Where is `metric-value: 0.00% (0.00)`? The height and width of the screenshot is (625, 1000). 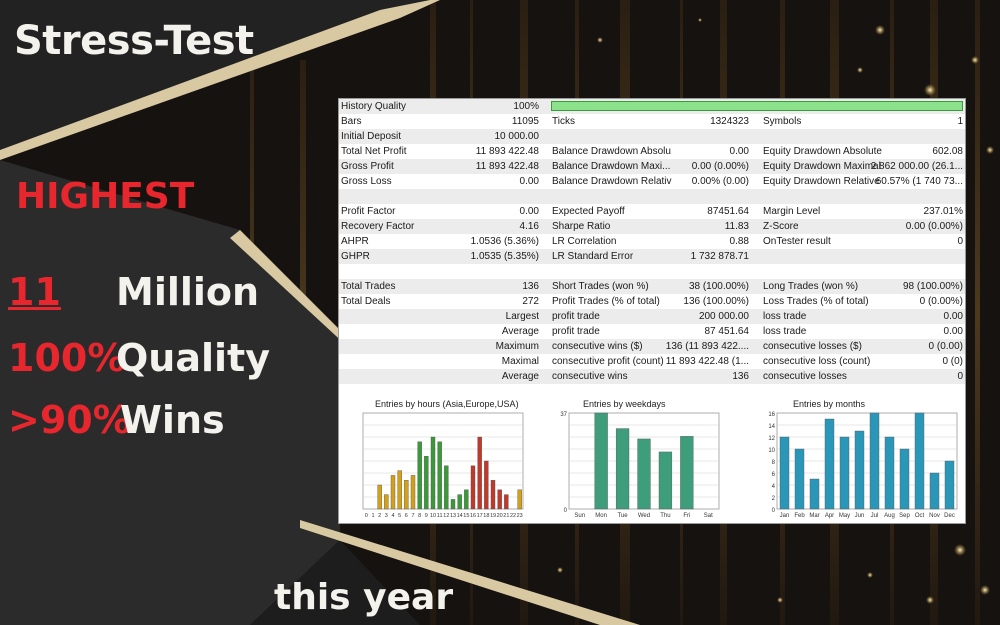
metric-value: 0.00% (0.00) is located at coordinates (720, 181).